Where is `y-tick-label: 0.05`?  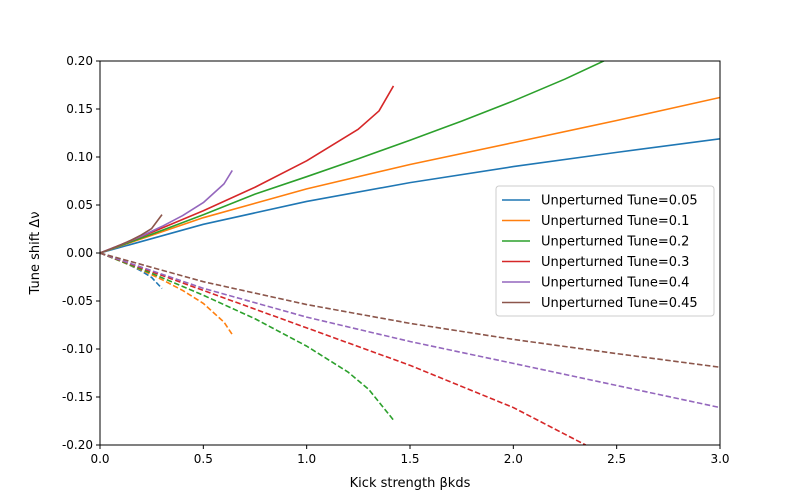
y-tick-label: 0.05 is located at coordinates (79, 205).